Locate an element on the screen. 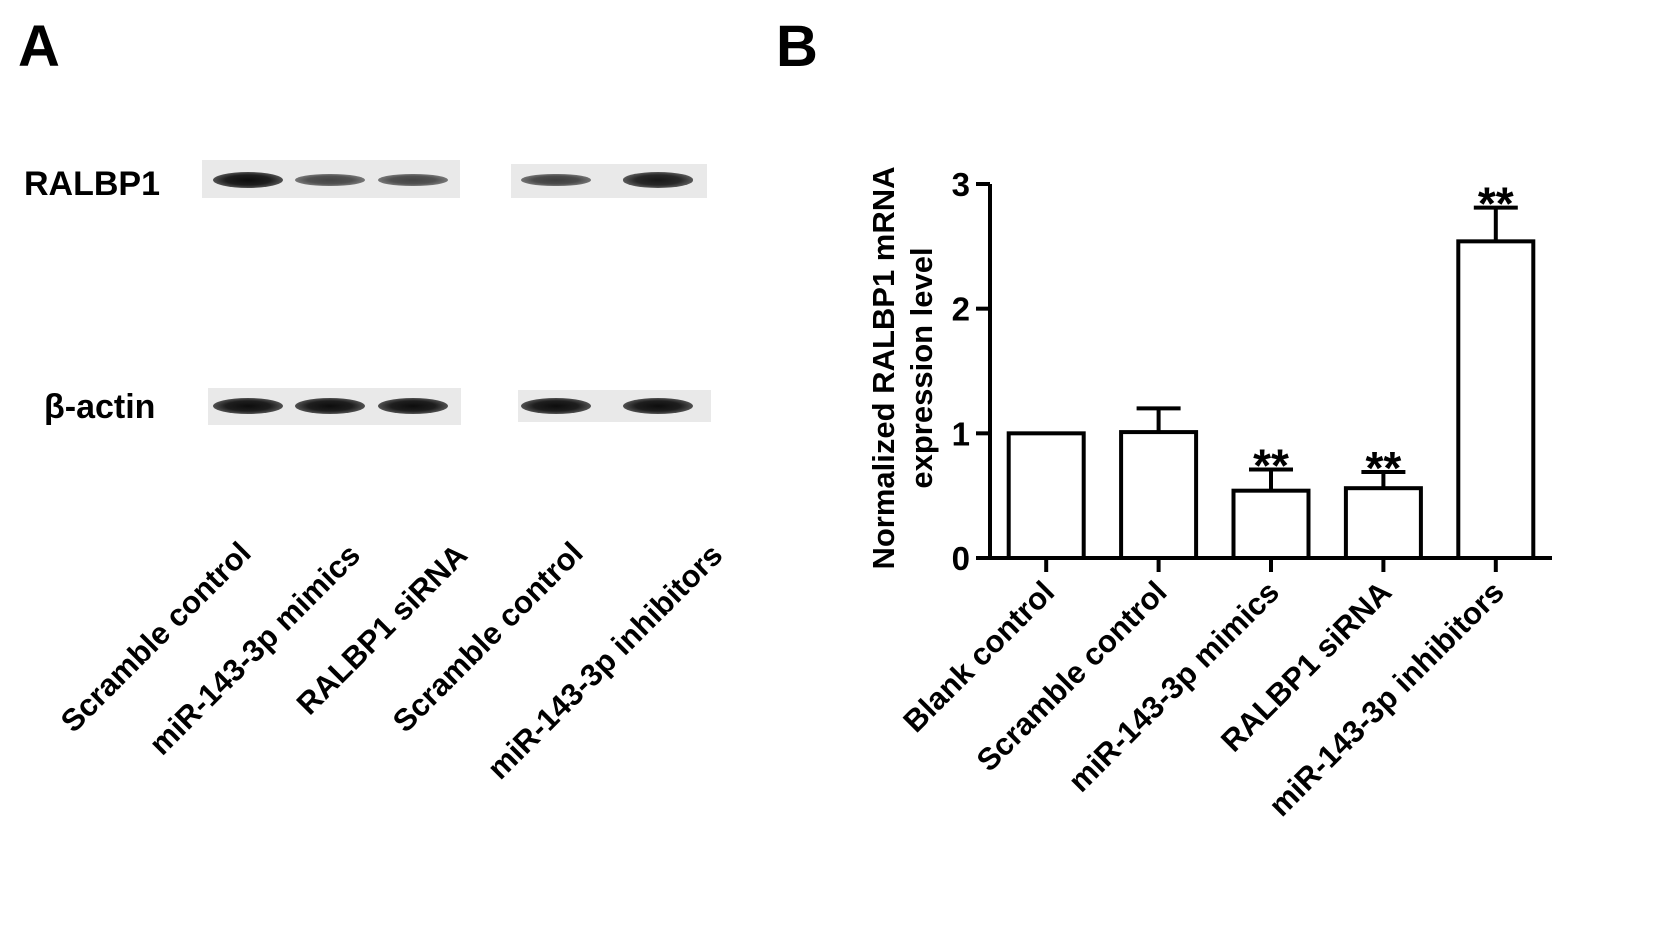 The image size is (1677, 934). ralbp1-row-label: RALBP1 is located at coordinates (92, 184).